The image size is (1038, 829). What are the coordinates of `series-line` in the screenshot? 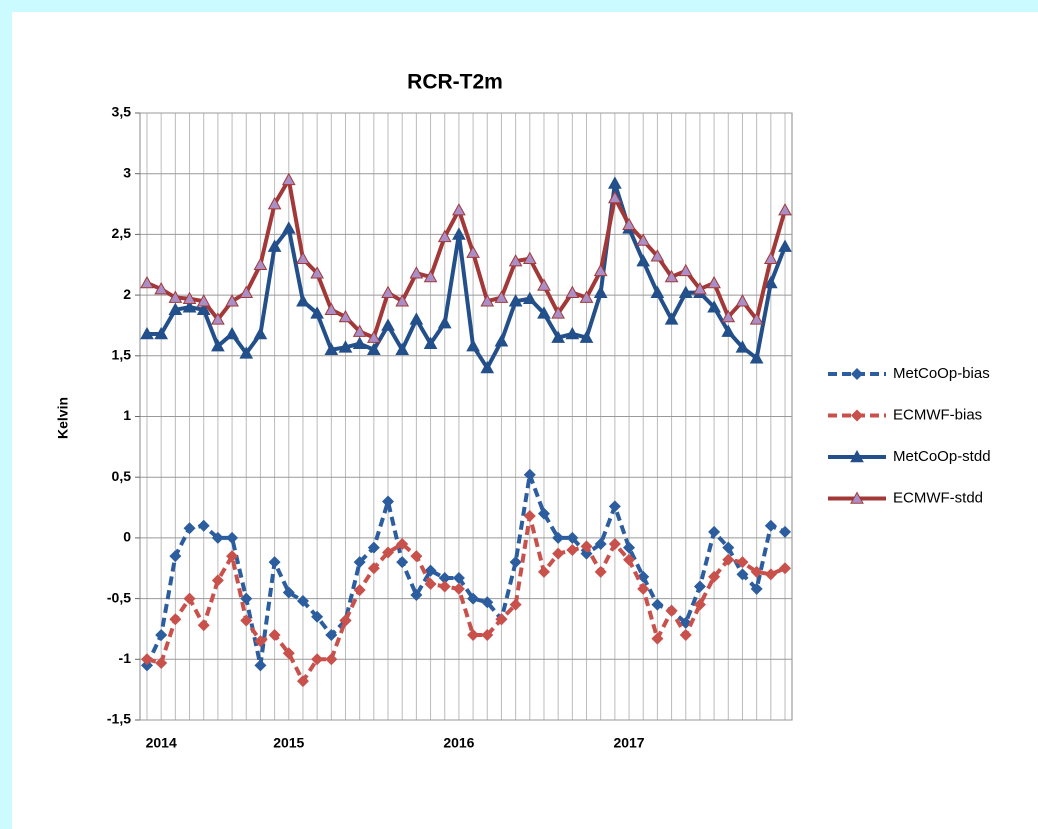 It's located at (466, 258).